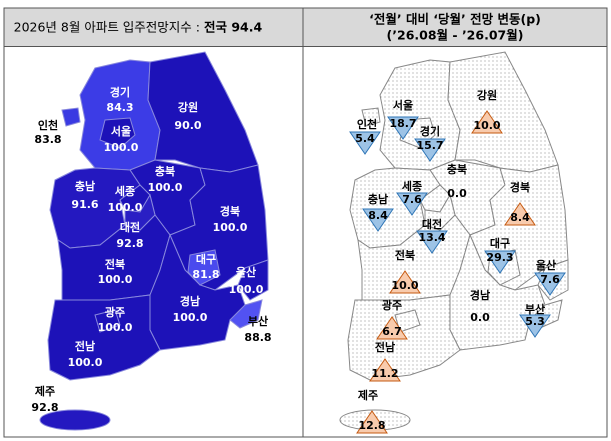 This screenshot has width=611, height=441. I want to click on change-value: 15.7, so click(429, 145).